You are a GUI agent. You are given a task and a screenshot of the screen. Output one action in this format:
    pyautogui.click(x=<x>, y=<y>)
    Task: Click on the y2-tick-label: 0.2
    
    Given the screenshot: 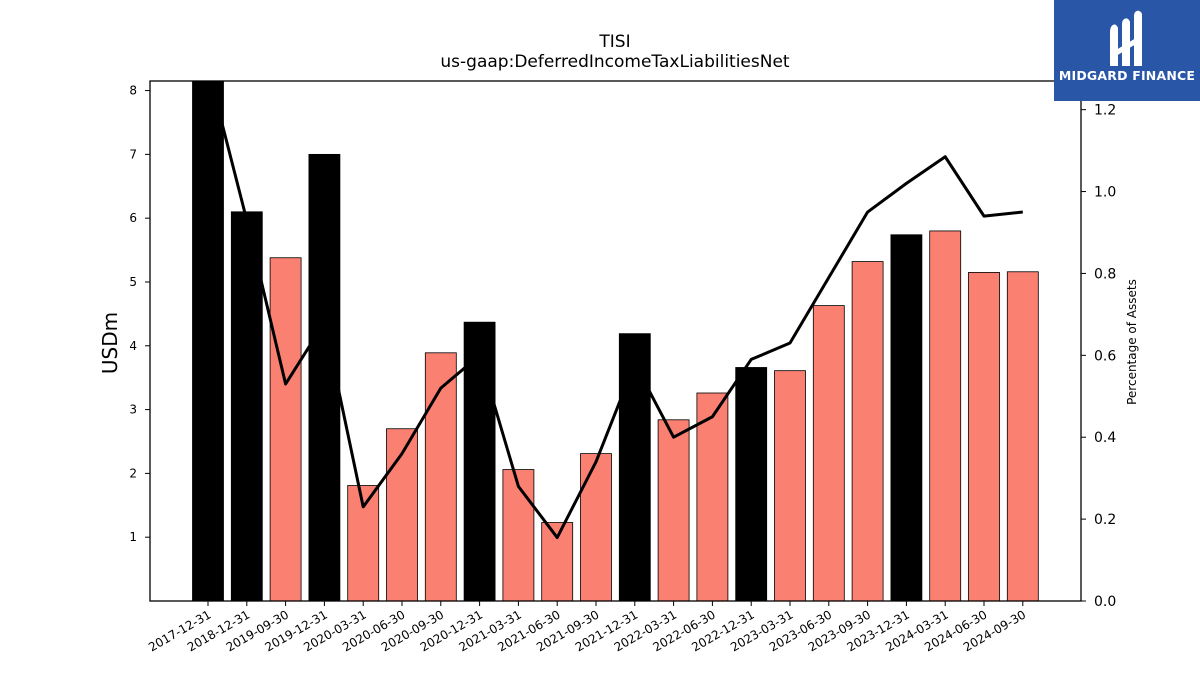 What is the action you would take?
    pyautogui.click(x=1105, y=520)
    